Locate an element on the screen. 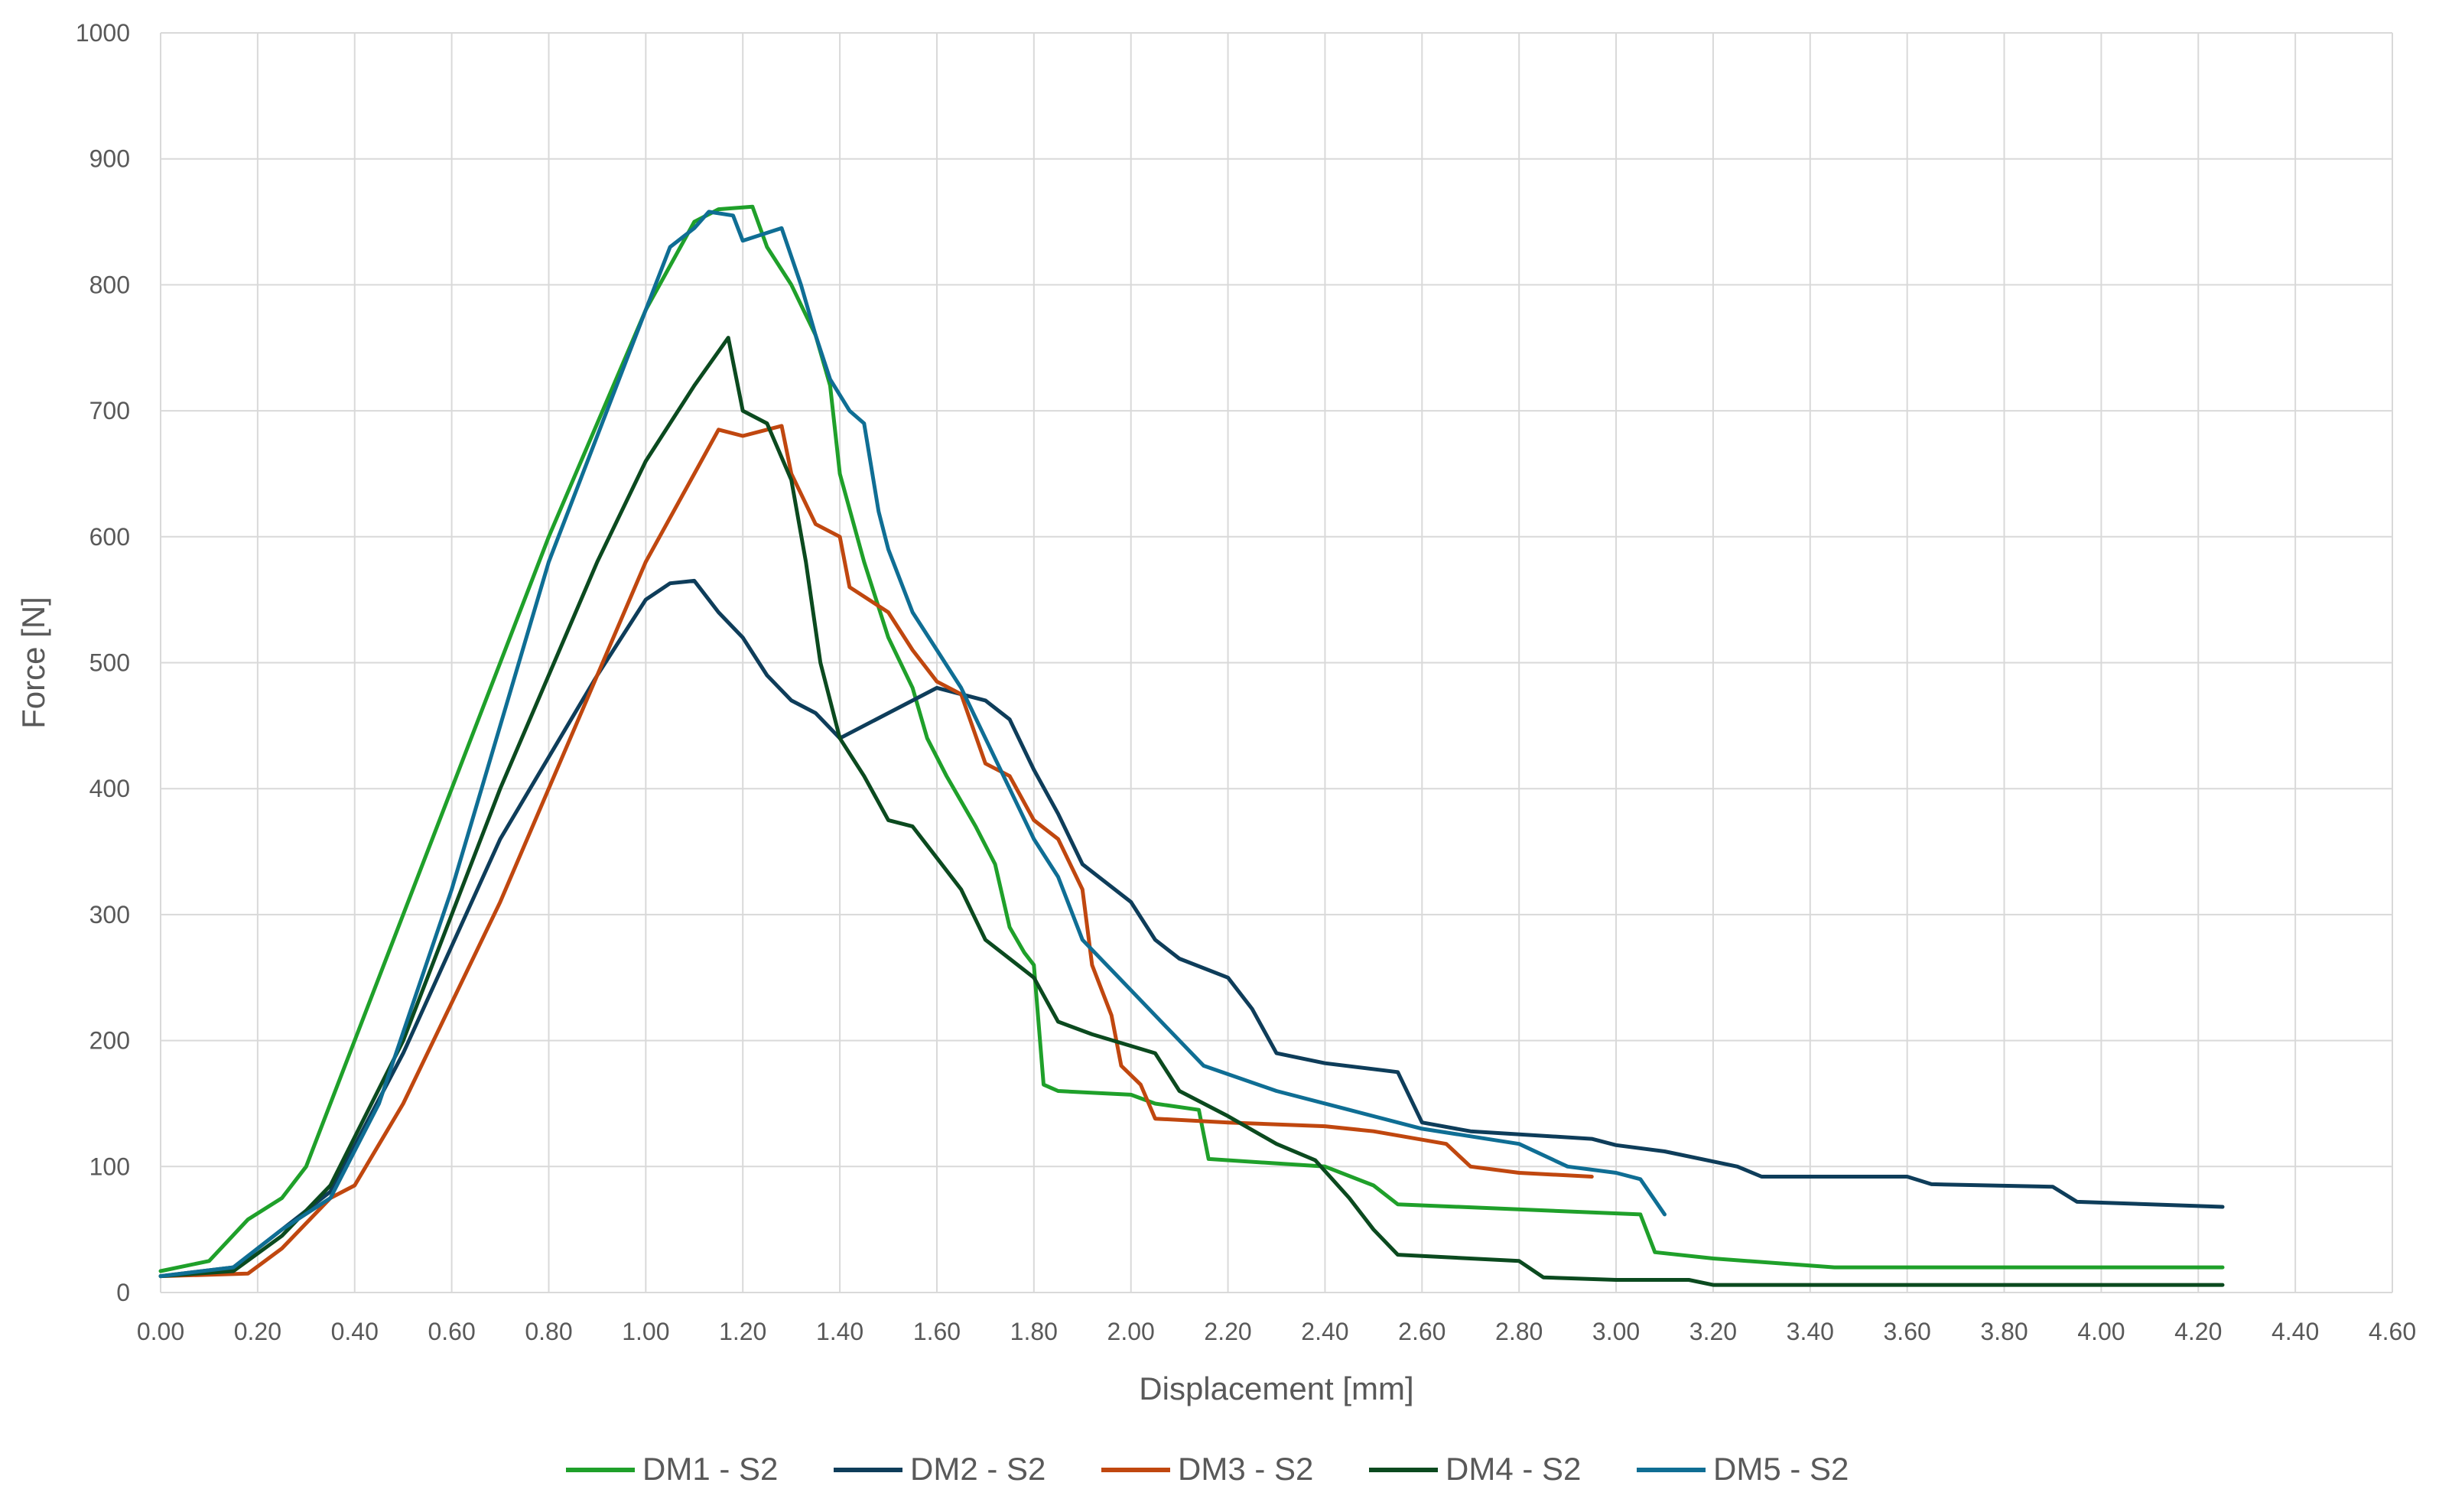 This screenshot has height=1512, width=2439. y-axis-title: Force [N] is located at coordinates (33, 663).